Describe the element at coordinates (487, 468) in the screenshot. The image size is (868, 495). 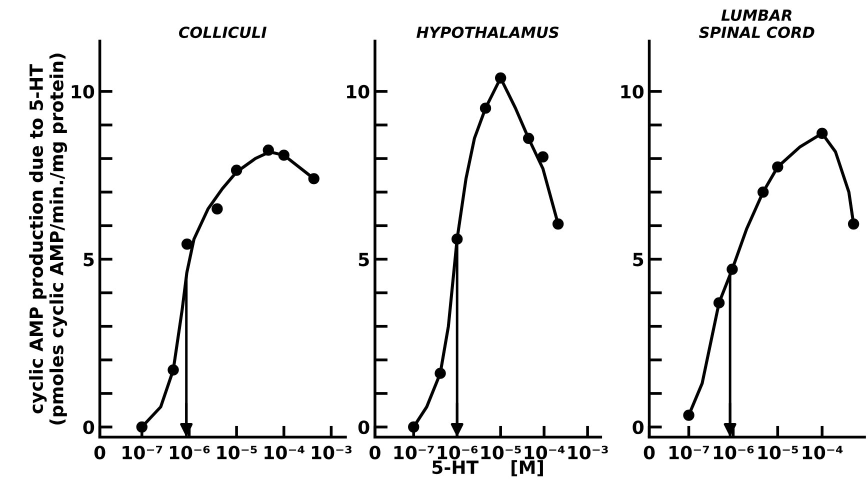
I see `x-axis-title: 5-HT [M]` at that location.